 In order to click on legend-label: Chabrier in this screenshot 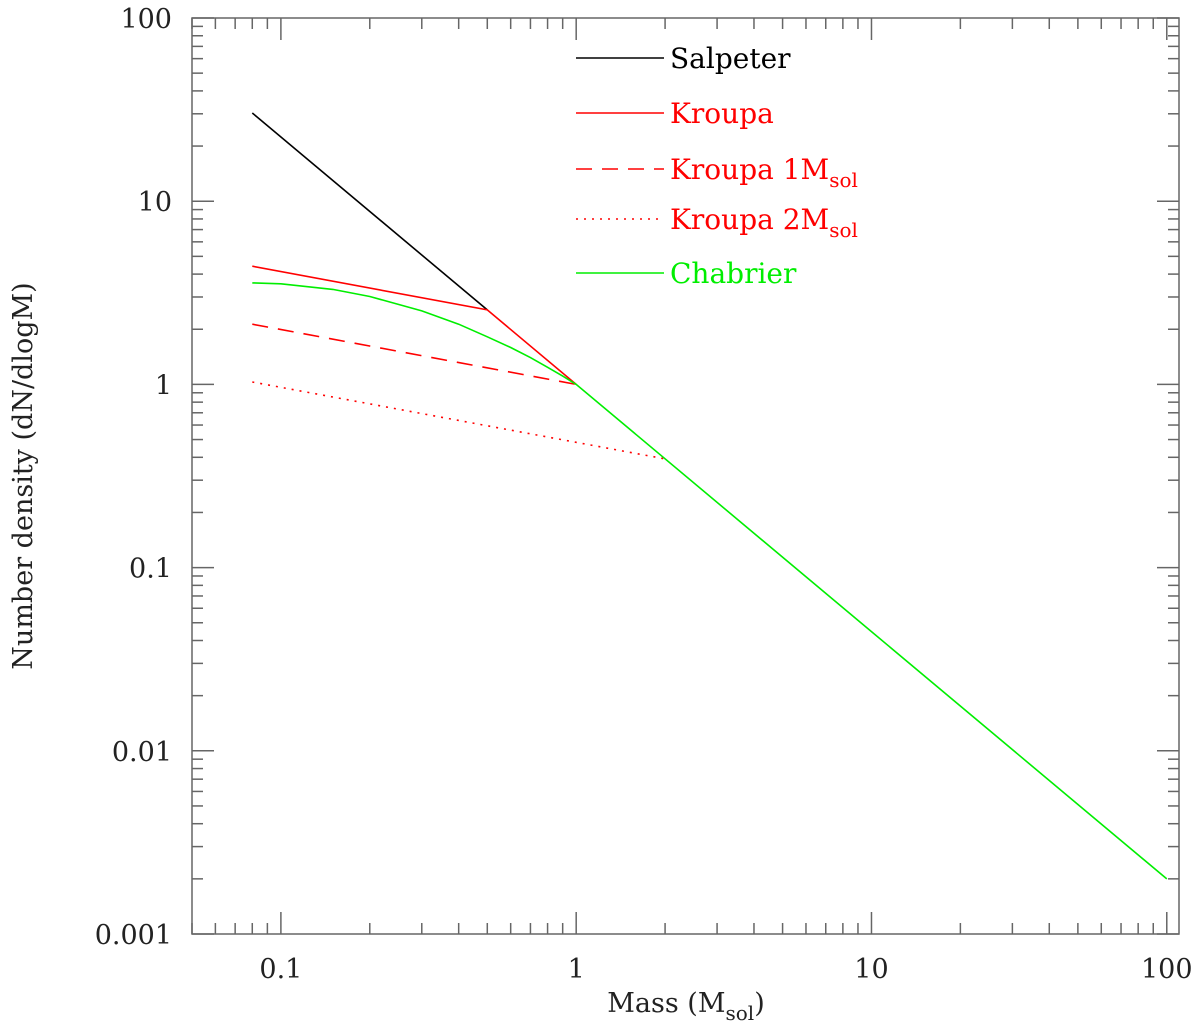, I will do `click(733, 273)`.